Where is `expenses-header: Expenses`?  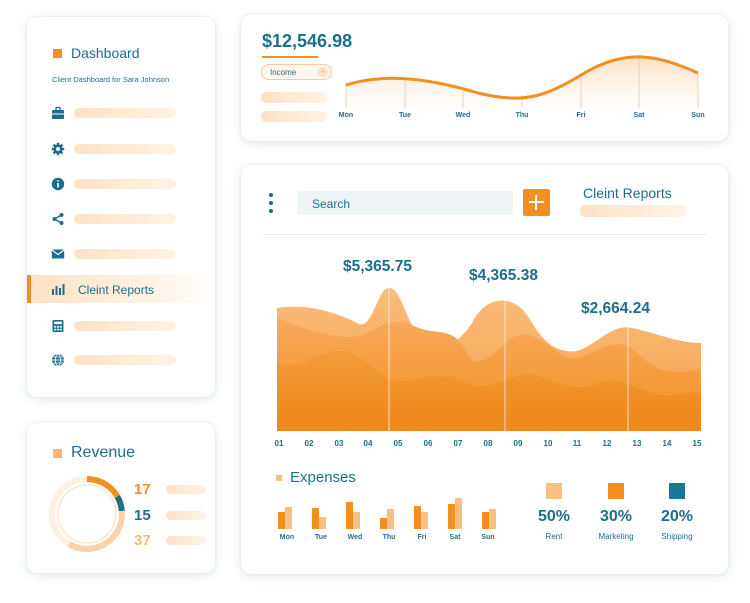
expenses-header: Expenses is located at coordinates (316, 477).